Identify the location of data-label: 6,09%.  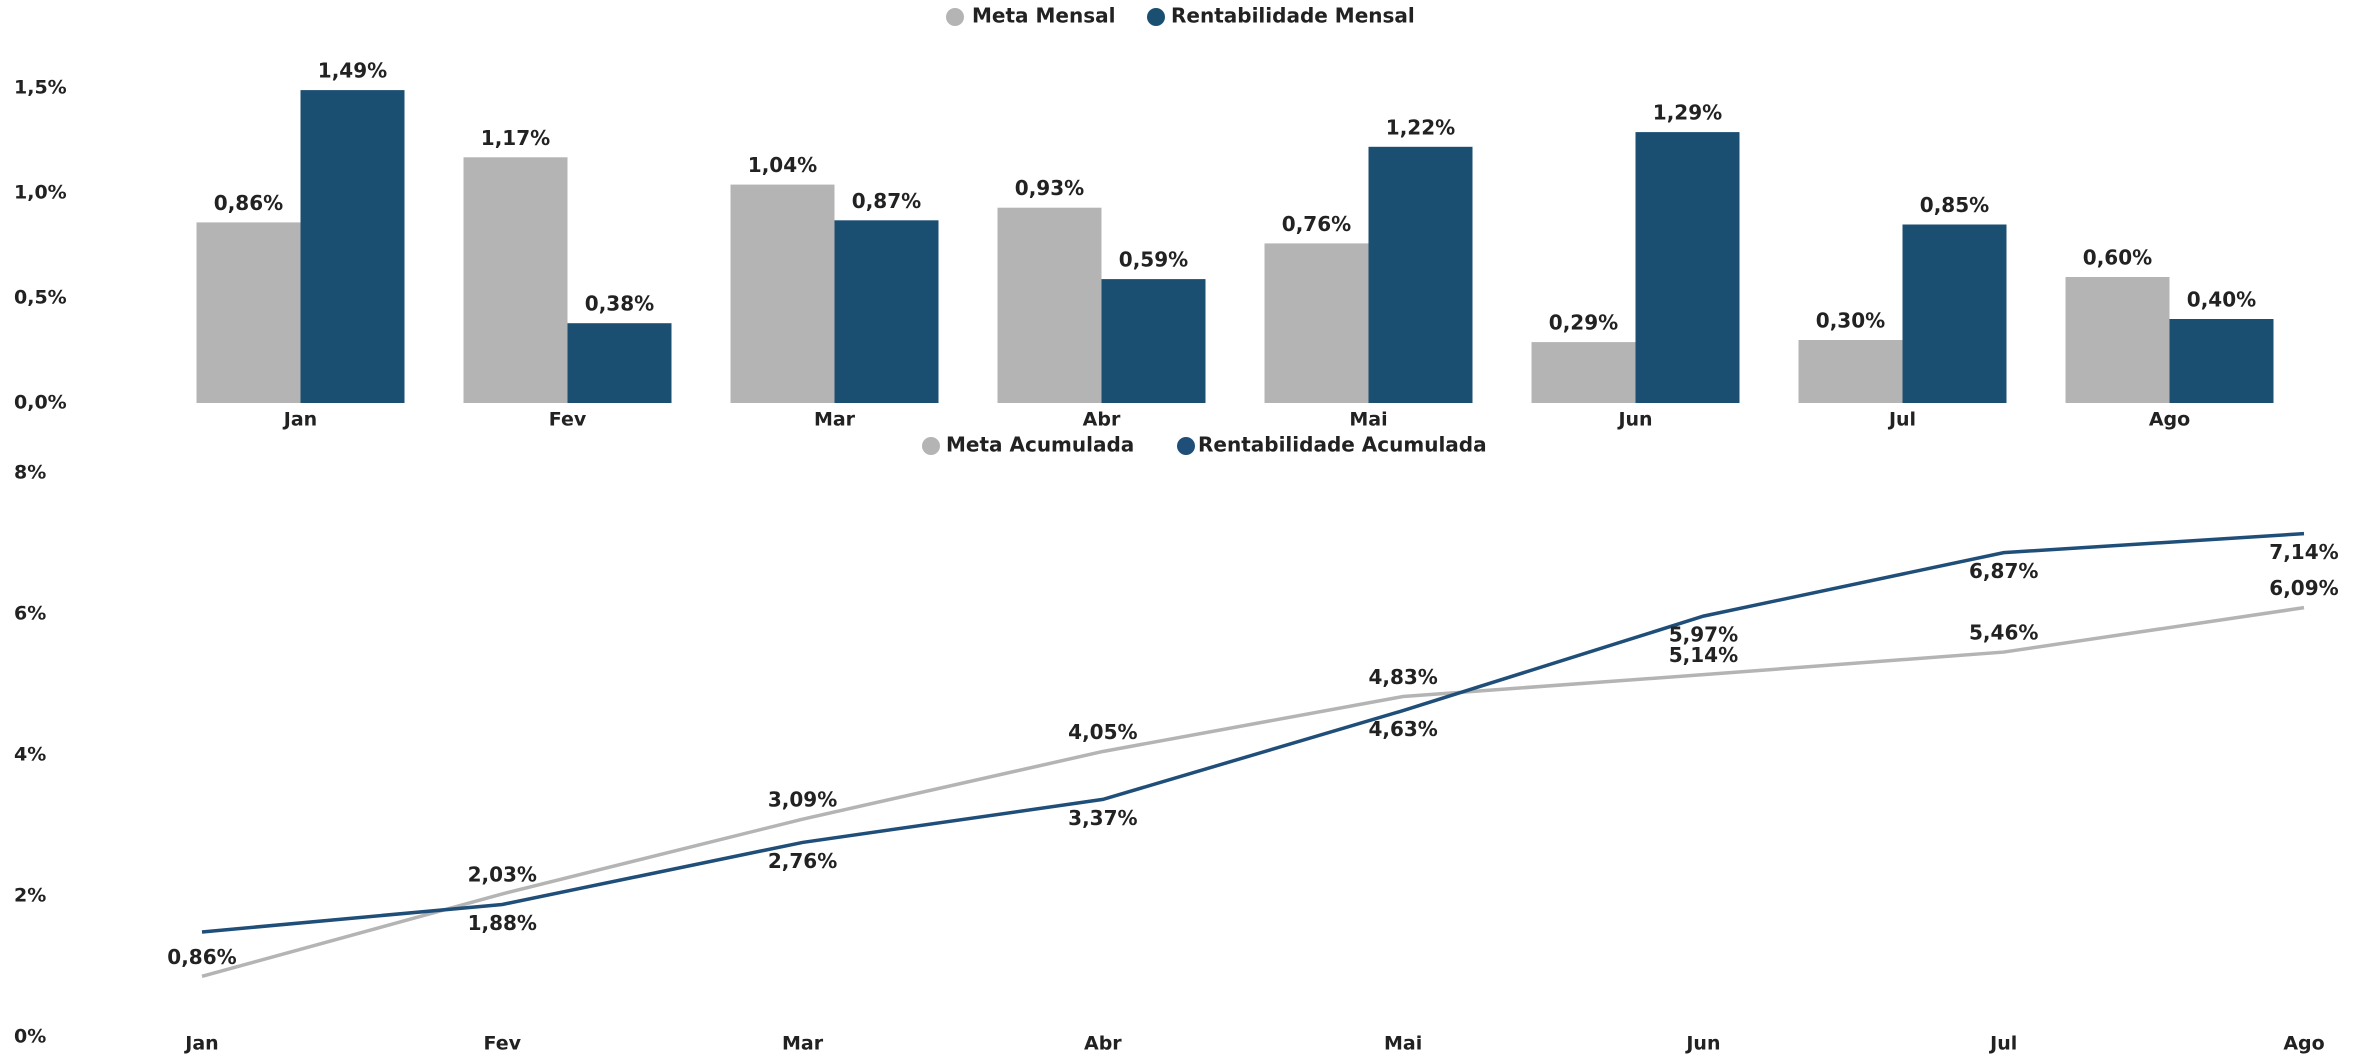
(2303, 588).